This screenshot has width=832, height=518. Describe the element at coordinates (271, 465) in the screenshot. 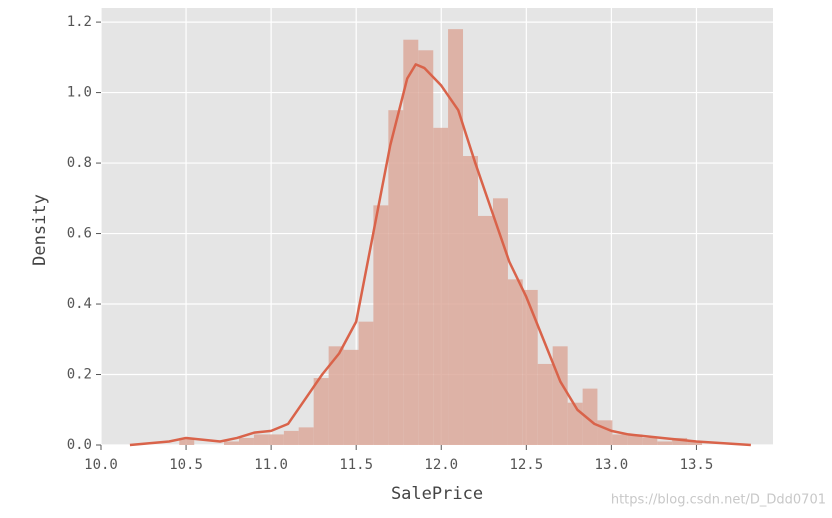

I see `x-tick-label: 11.0` at that location.